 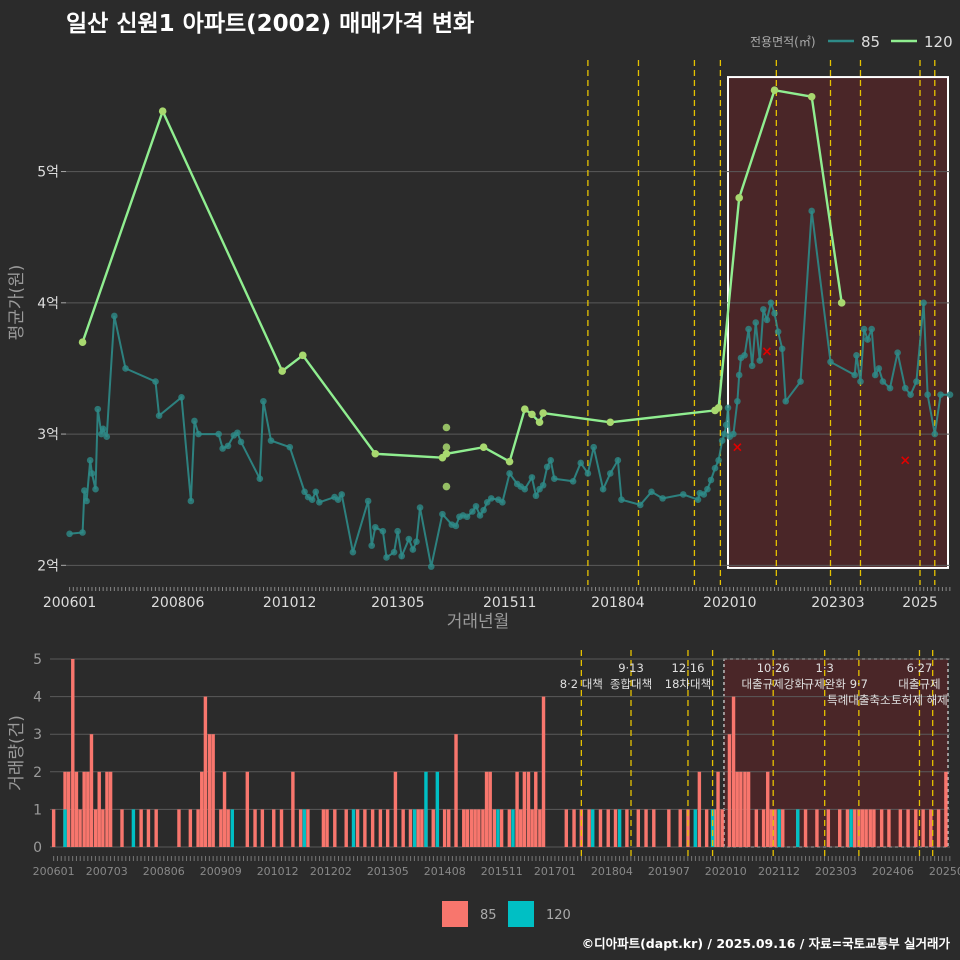 What do you see at coordinates (919, 684) in the screenshot?
I see `policy-annotation: 대출규제` at bounding box center [919, 684].